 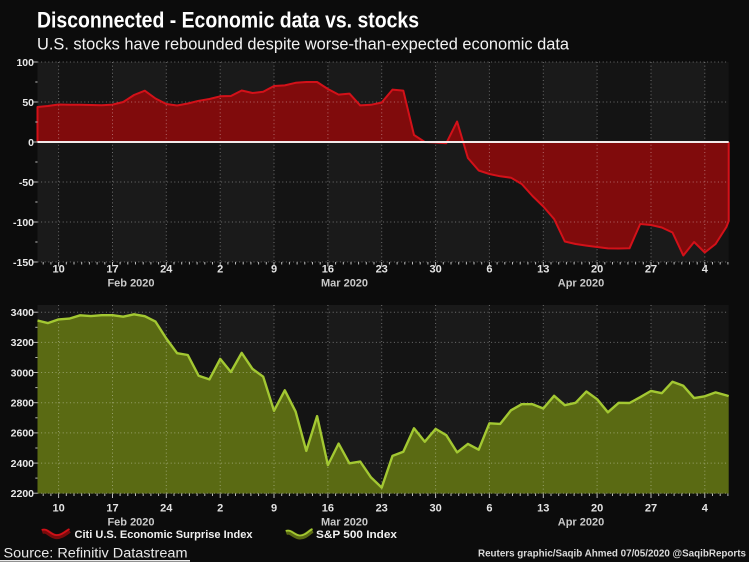 I want to click on svg-text:Citi U.S. Economic Surprise In: Citi U.S. Economic Surprise Index, so click(x=164, y=535).